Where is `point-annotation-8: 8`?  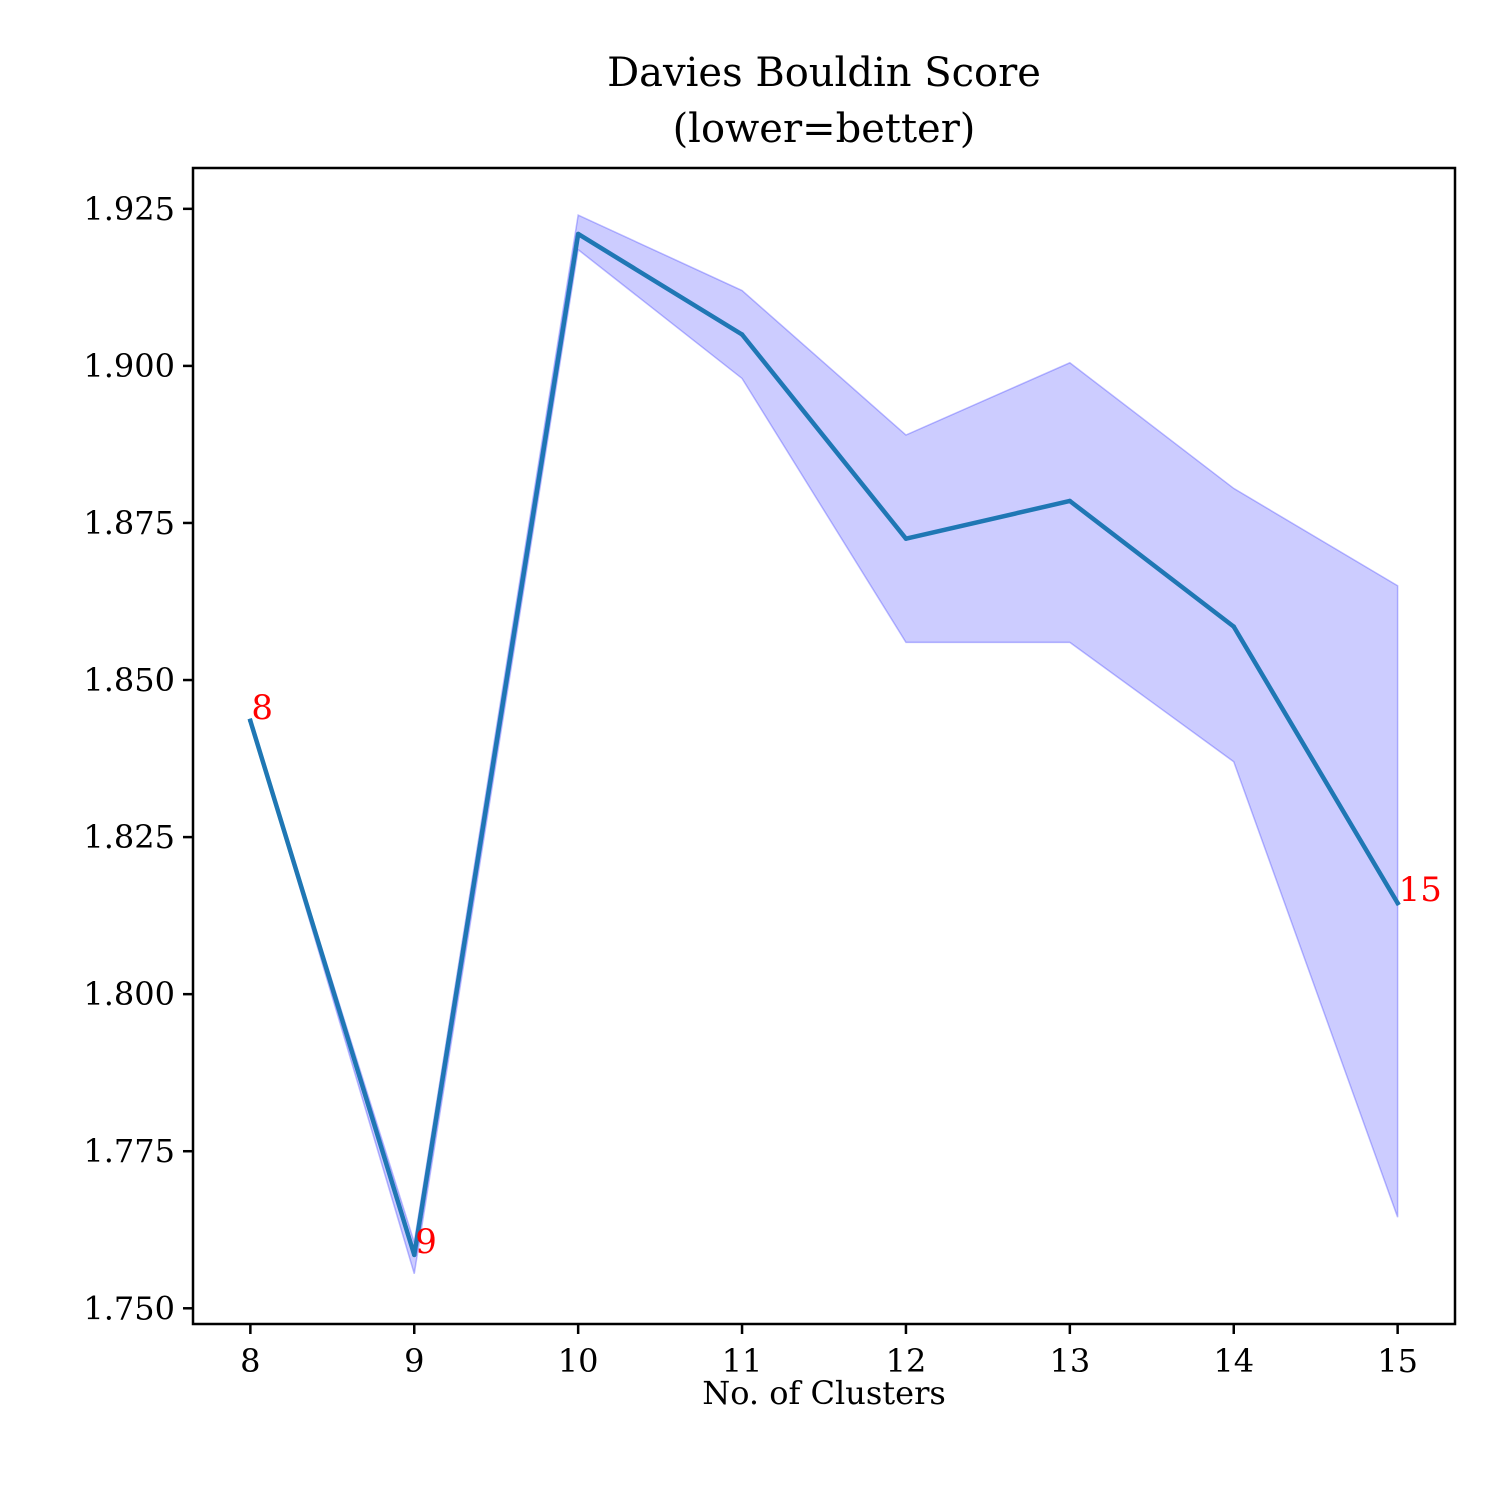
point-annotation-8: 8 is located at coordinates (262, 708).